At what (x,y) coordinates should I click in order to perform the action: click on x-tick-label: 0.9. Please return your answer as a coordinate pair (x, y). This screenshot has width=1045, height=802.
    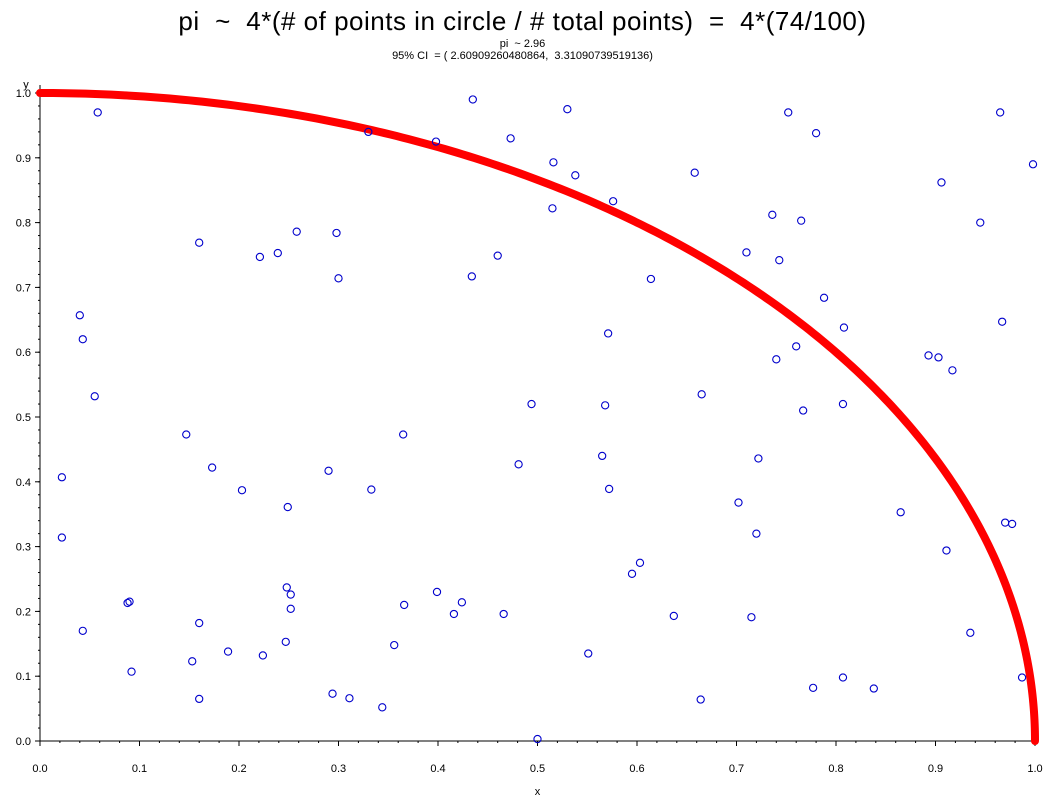
    Looking at the image, I should click on (935, 769).